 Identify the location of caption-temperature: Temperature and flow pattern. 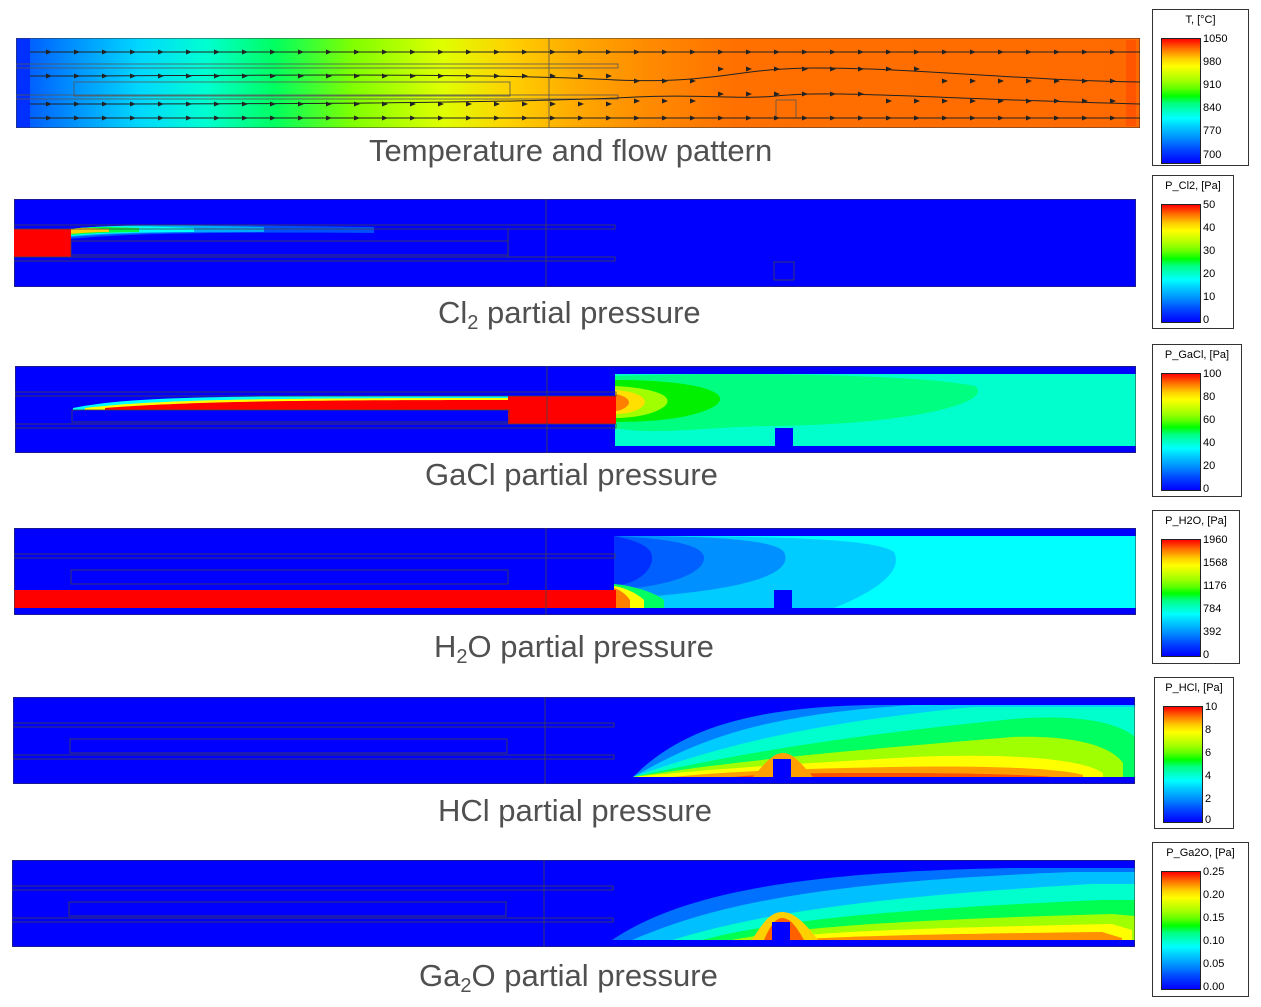
(571, 150).